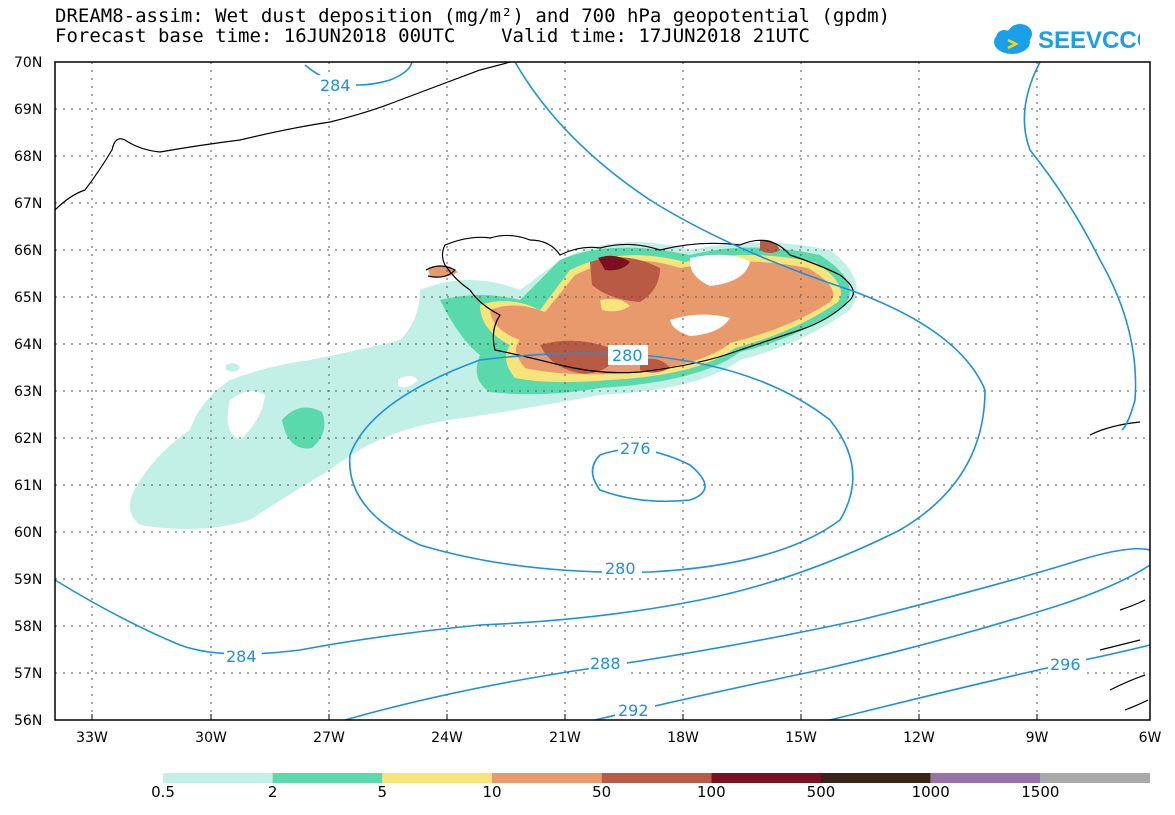 The height and width of the screenshot is (815, 1175). I want to click on lat-label: 62N, so click(28, 439).